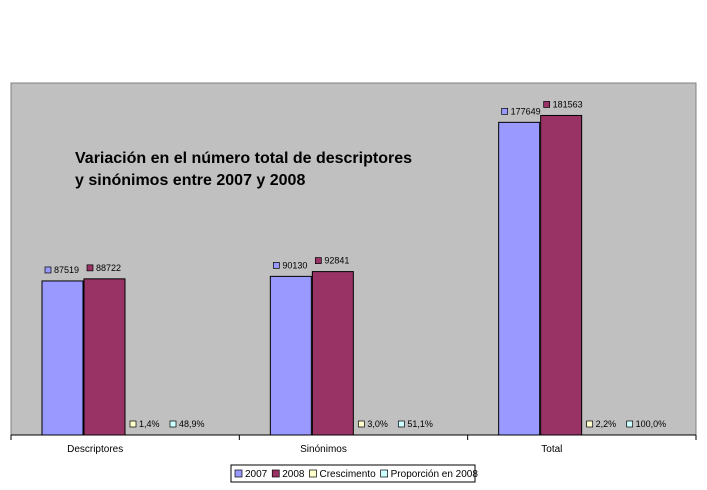 The width and height of the screenshot is (707, 490). I want to click on legend-entry: Crescimento, so click(348, 474).